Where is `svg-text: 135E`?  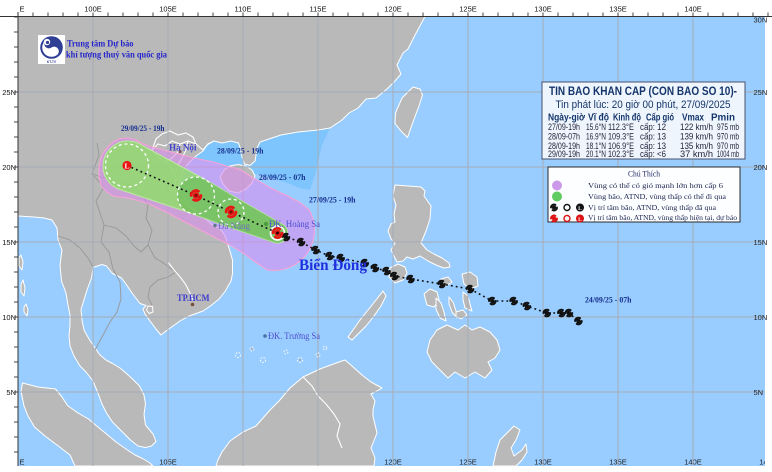 svg-text: 135E is located at coordinates (618, 9).